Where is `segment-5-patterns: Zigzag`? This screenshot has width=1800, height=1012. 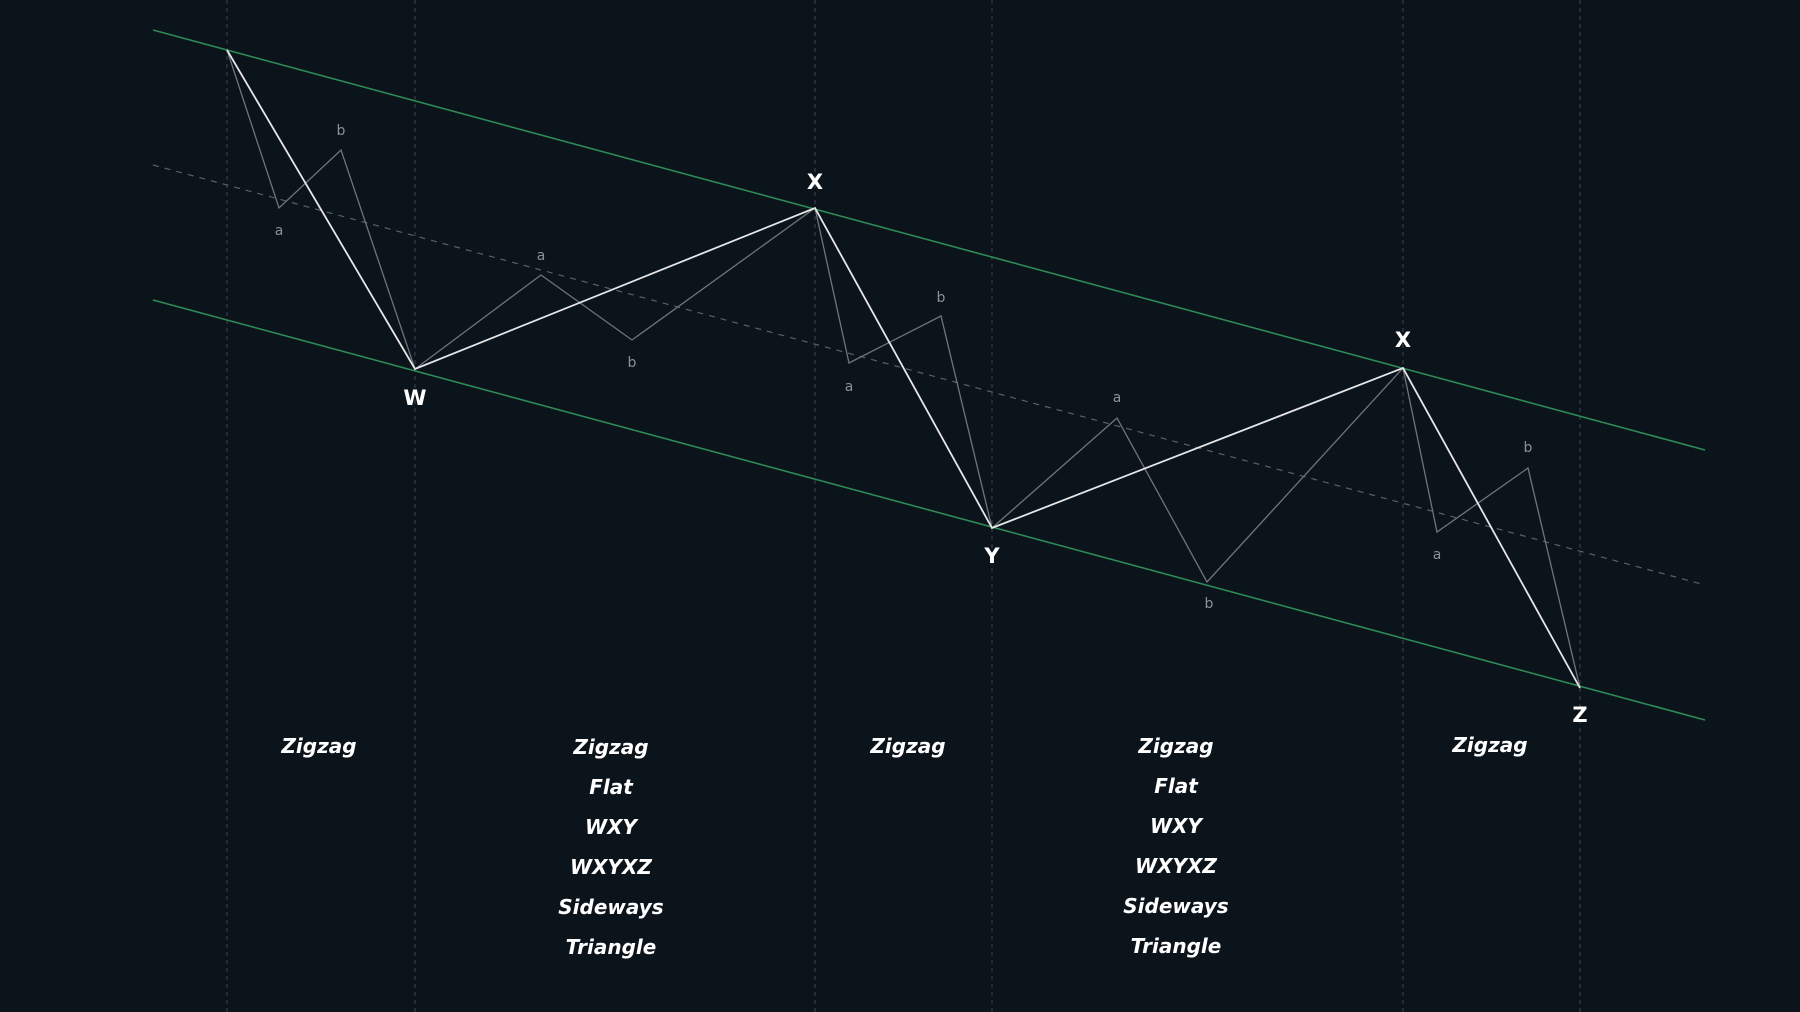 segment-5-patterns: Zigzag is located at coordinates (1490, 745).